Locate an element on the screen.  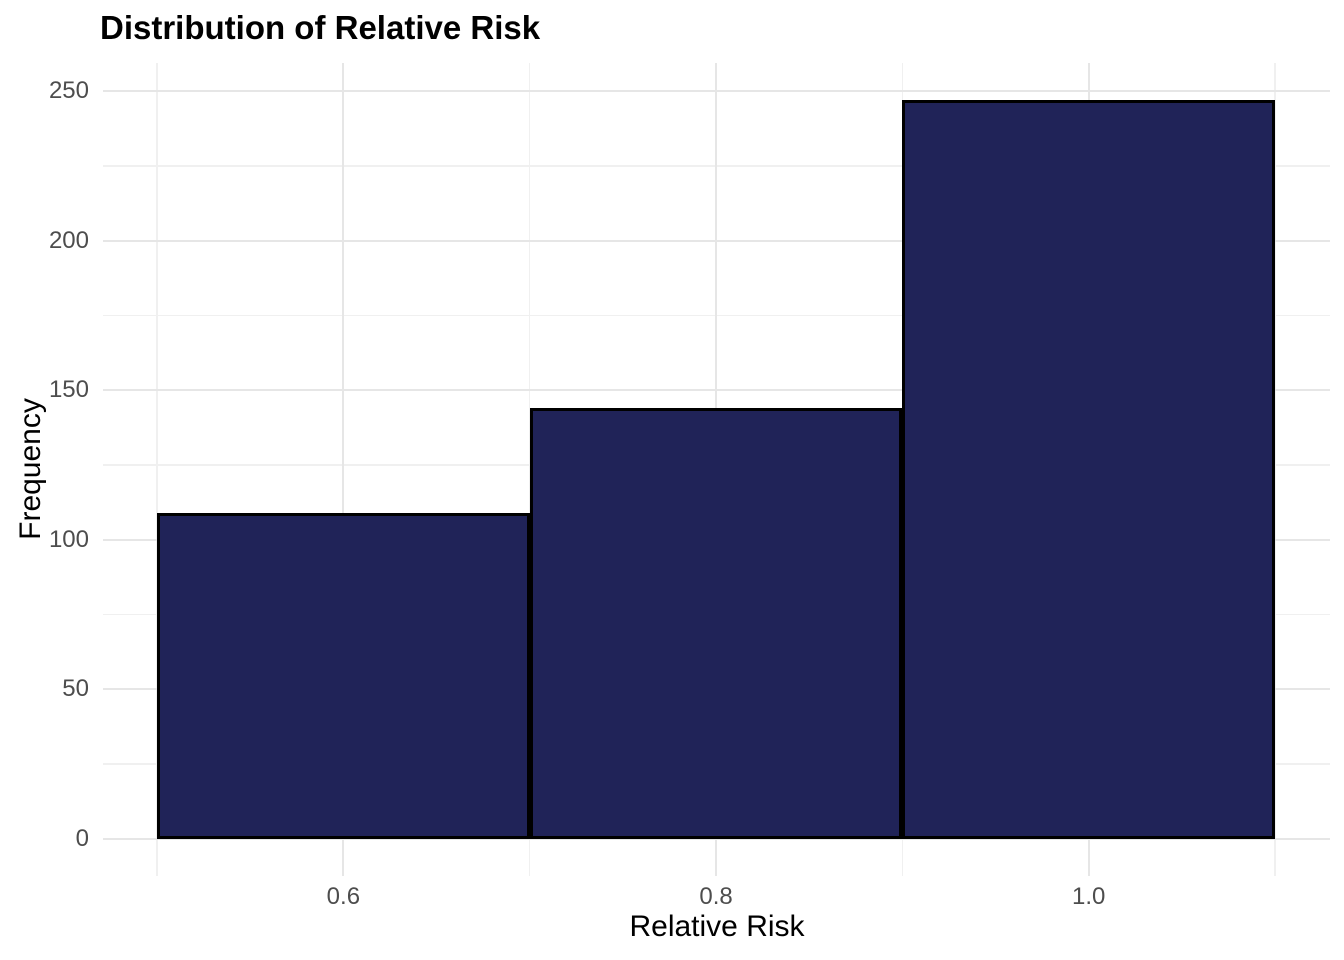
x-major-gridline is located at coordinates (343, 469).